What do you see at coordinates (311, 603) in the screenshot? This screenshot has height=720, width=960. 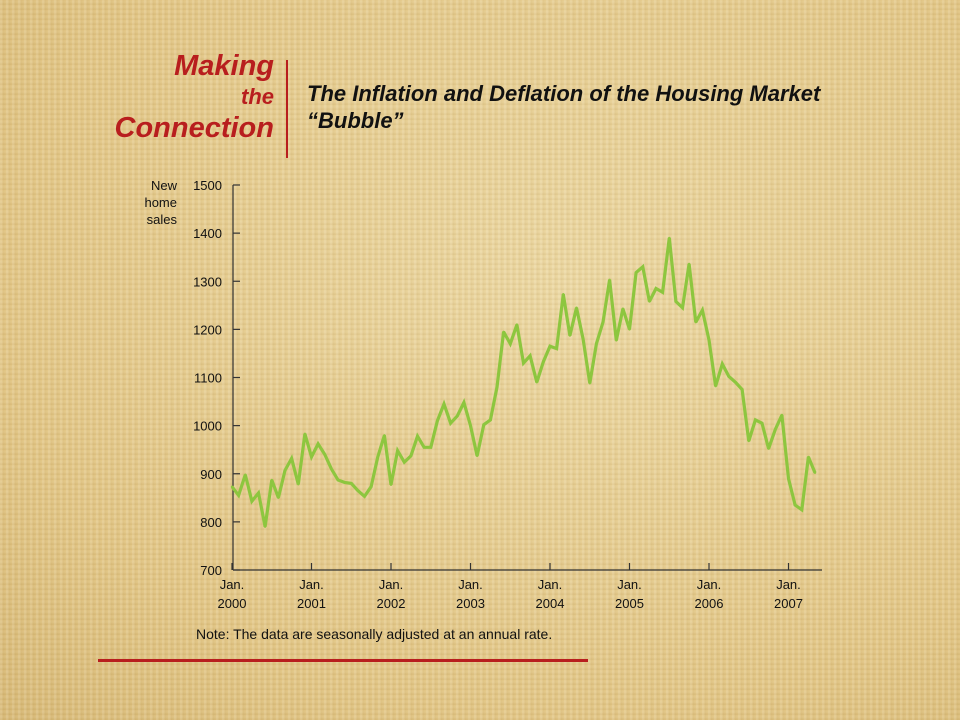 I see `x-tick-label-year: 2001` at bounding box center [311, 603].